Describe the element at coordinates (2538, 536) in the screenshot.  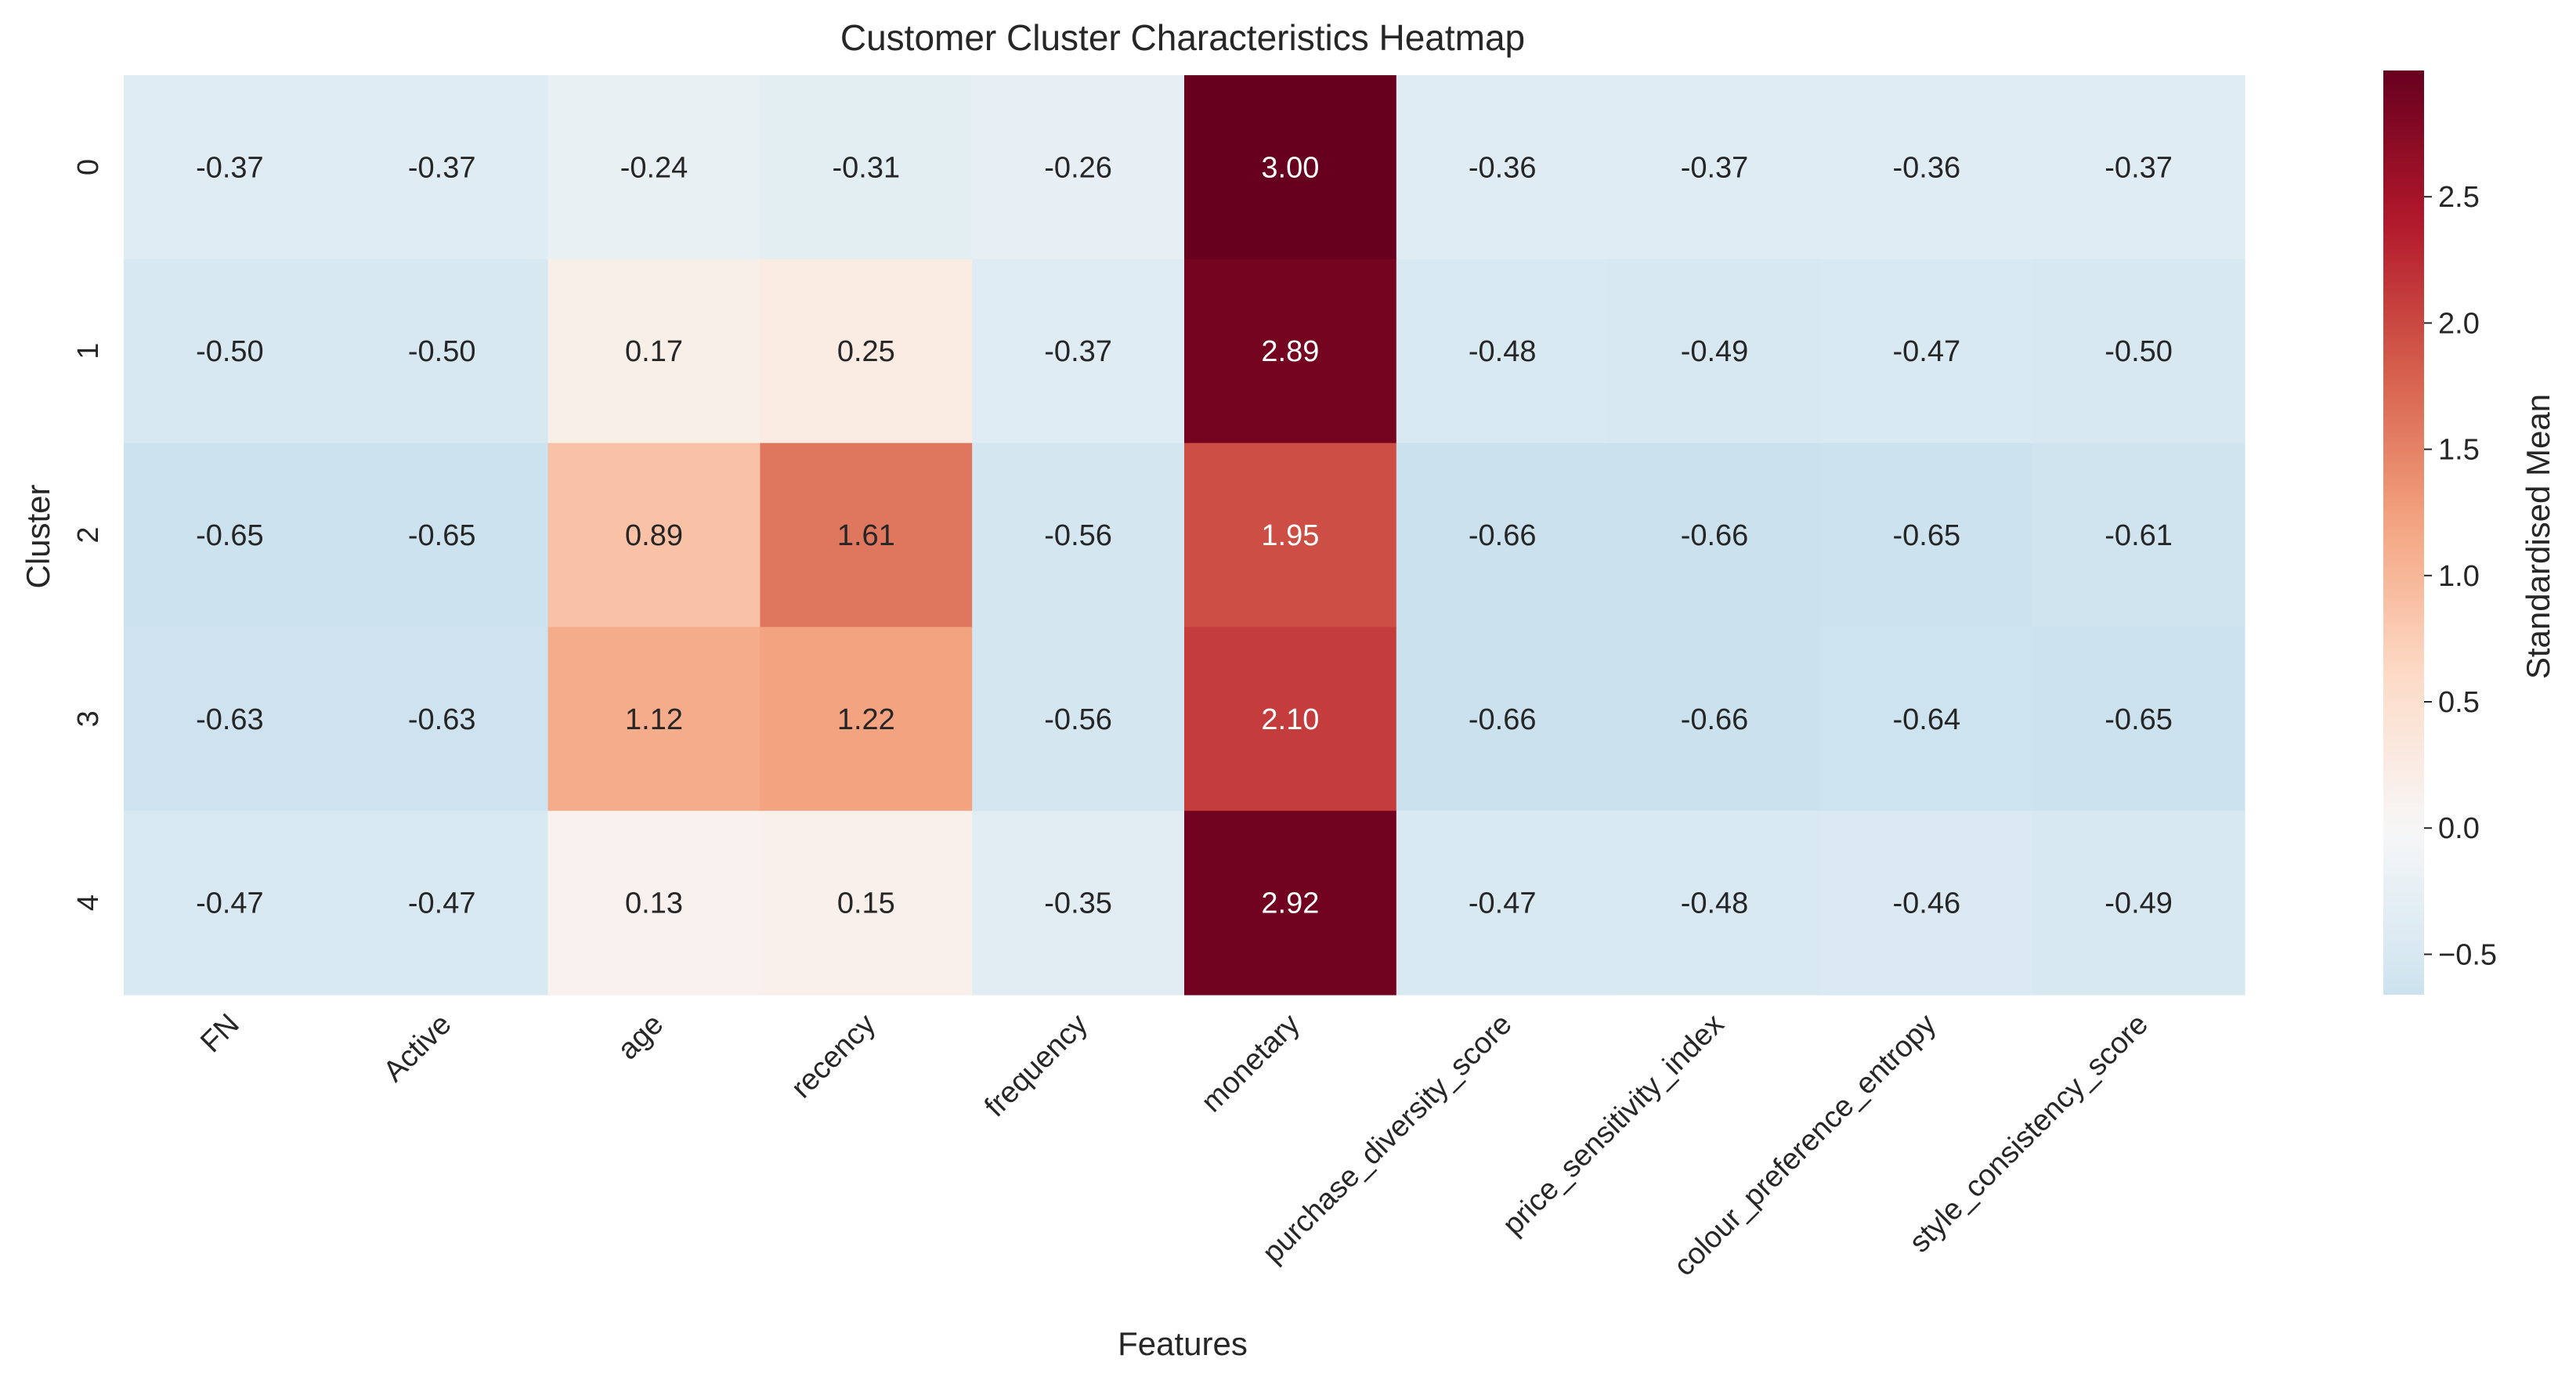
I see `colorbar-label: Standardised Mean` at that location.